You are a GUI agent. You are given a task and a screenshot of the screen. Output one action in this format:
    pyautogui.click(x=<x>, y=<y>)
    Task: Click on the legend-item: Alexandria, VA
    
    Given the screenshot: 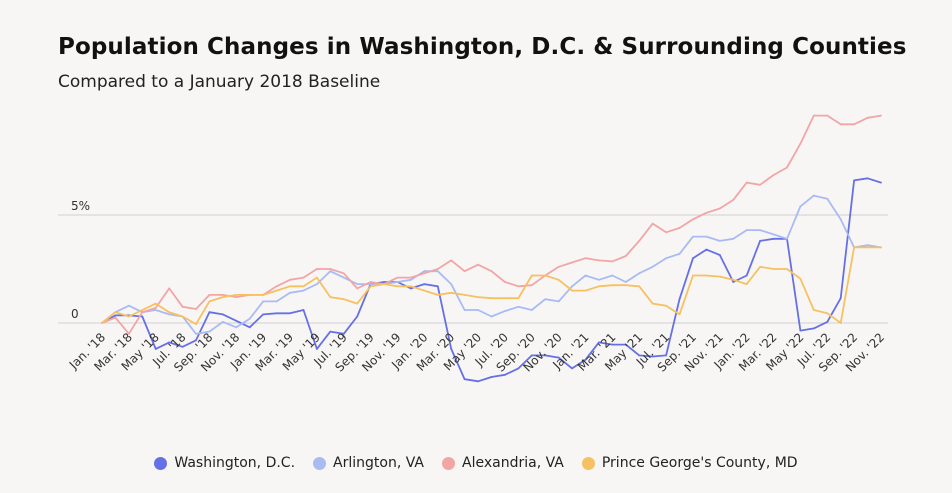 What is the action you would take?
    pyautogui.click(x=503, y=463)
    